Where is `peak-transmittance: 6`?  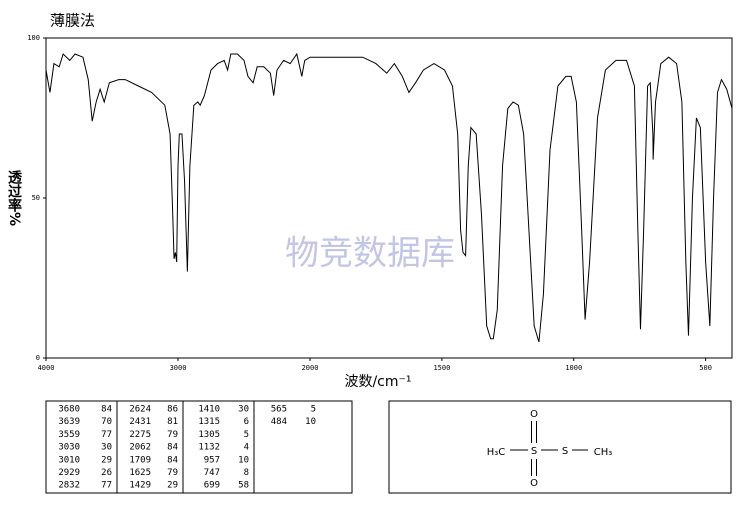 peak-transmittance: 6 is located at coordinates (246, 422).